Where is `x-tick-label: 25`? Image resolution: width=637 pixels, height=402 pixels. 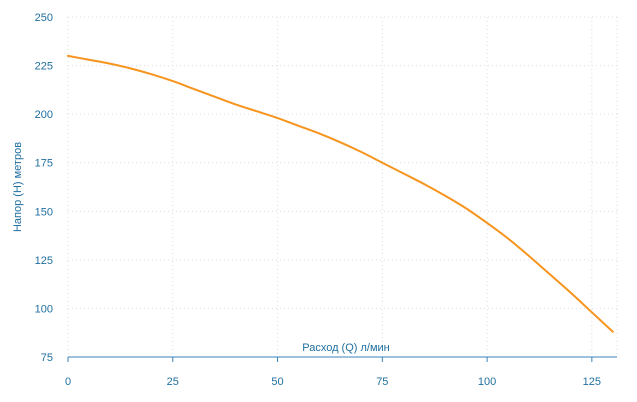 x-tick-label: 25 is located at coordinates (173, 382).